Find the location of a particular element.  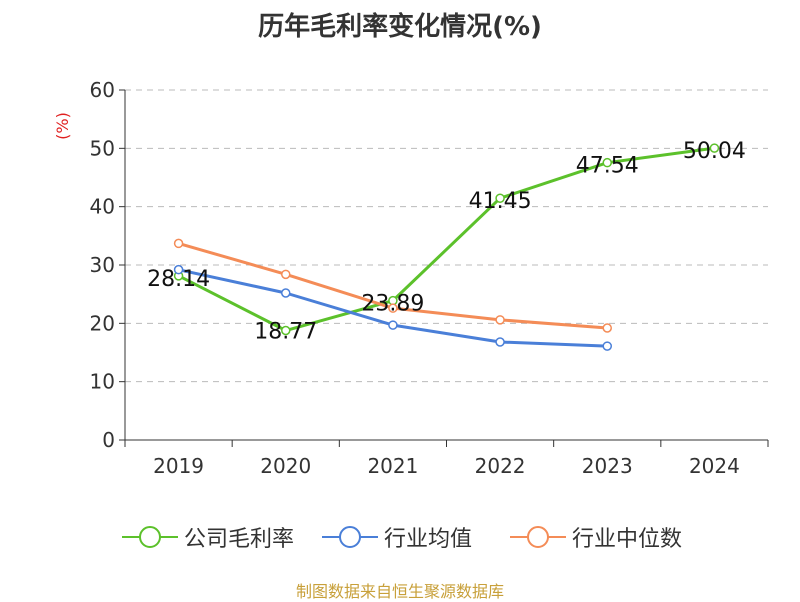

legend-label: 行业均值 is located at coordinates (428, 539).